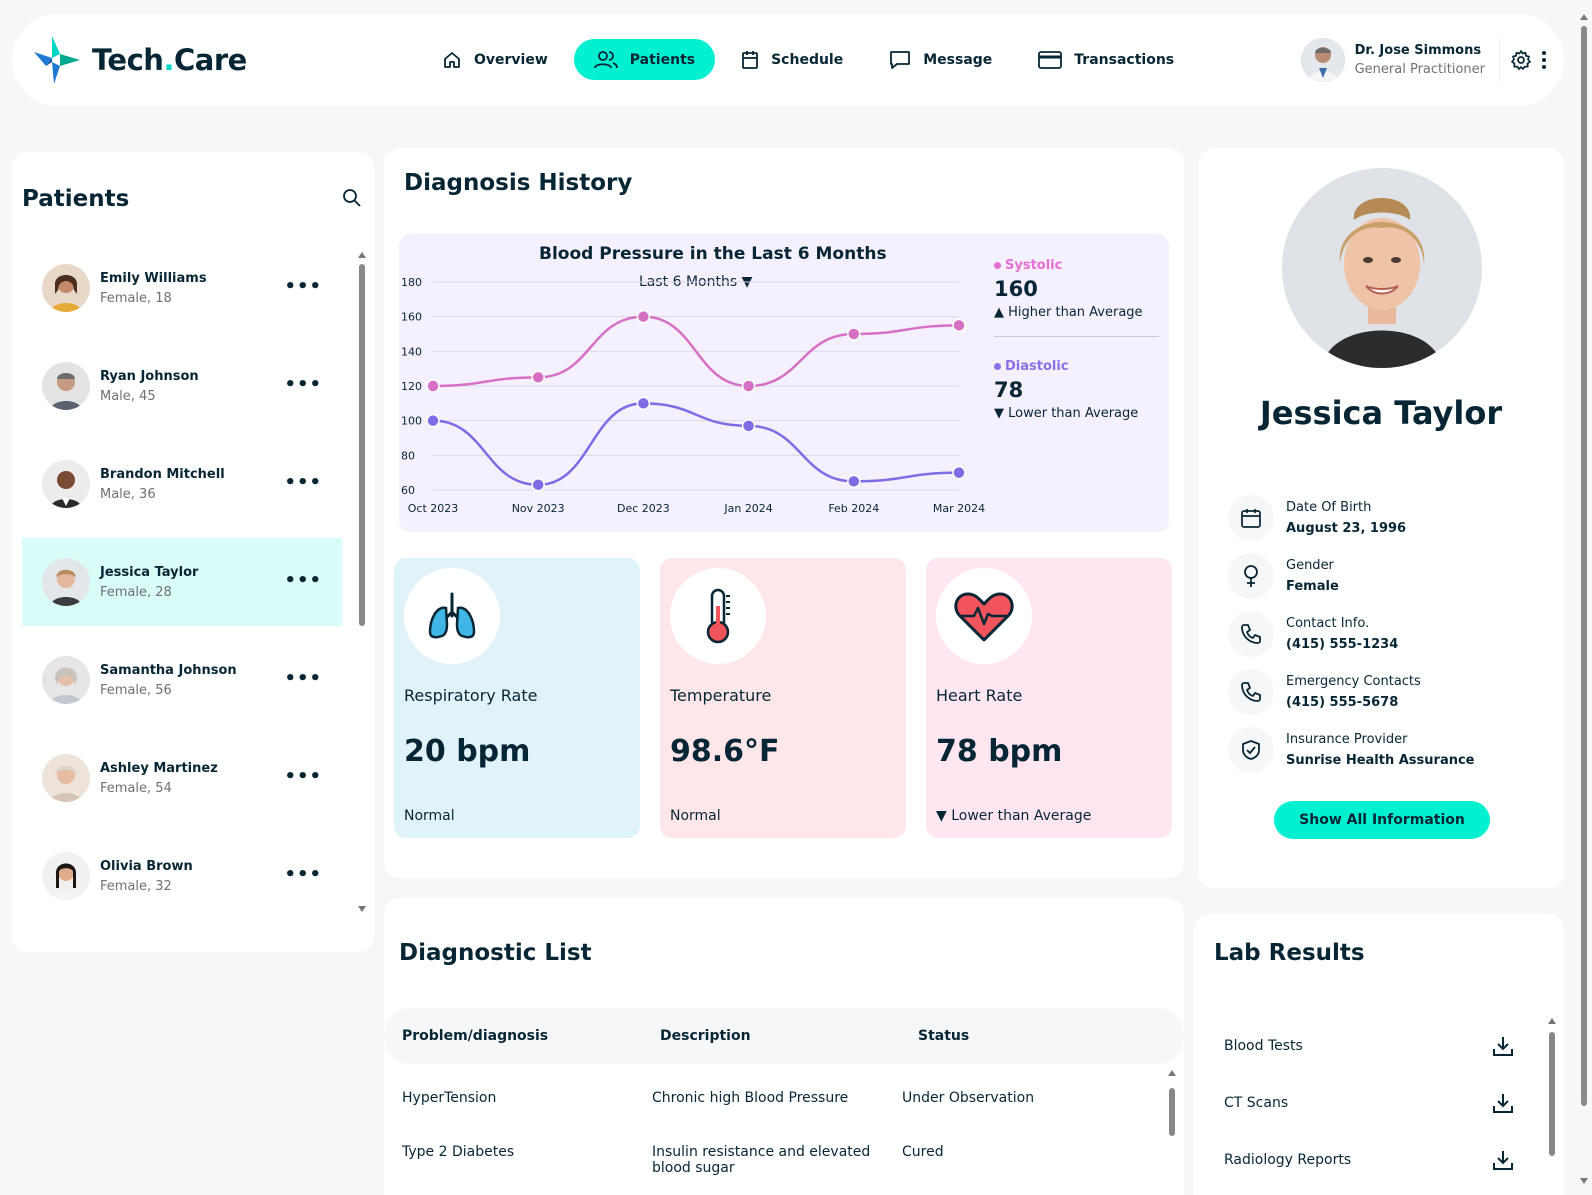  What do you see at coordinates (352, 198) in the screenshot?
I see `search-icon` at bounding box center [352, 198].